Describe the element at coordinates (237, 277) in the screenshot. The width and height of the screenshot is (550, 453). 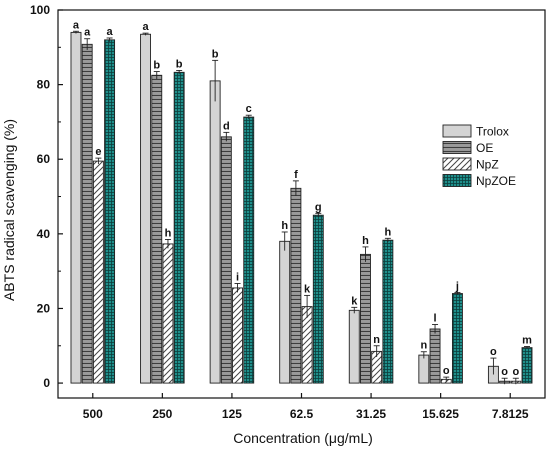
I see `significance-letter: i` at that location.